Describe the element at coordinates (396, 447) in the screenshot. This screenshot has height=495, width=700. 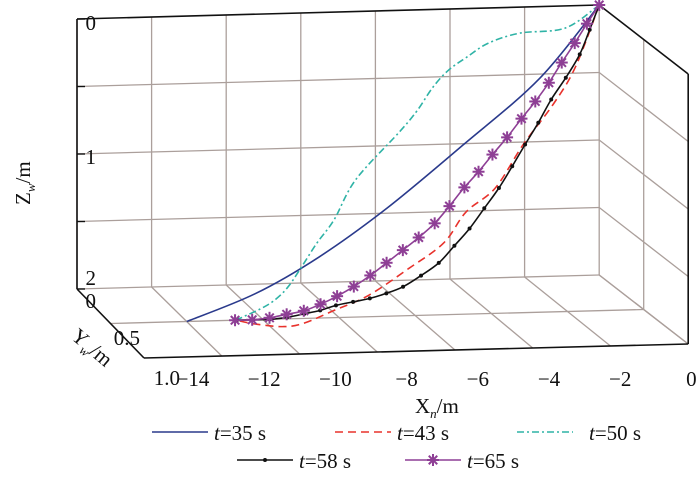
I see `legend: t=35 s t=43 s t=50 s t=58 s t=65 s` at that location.